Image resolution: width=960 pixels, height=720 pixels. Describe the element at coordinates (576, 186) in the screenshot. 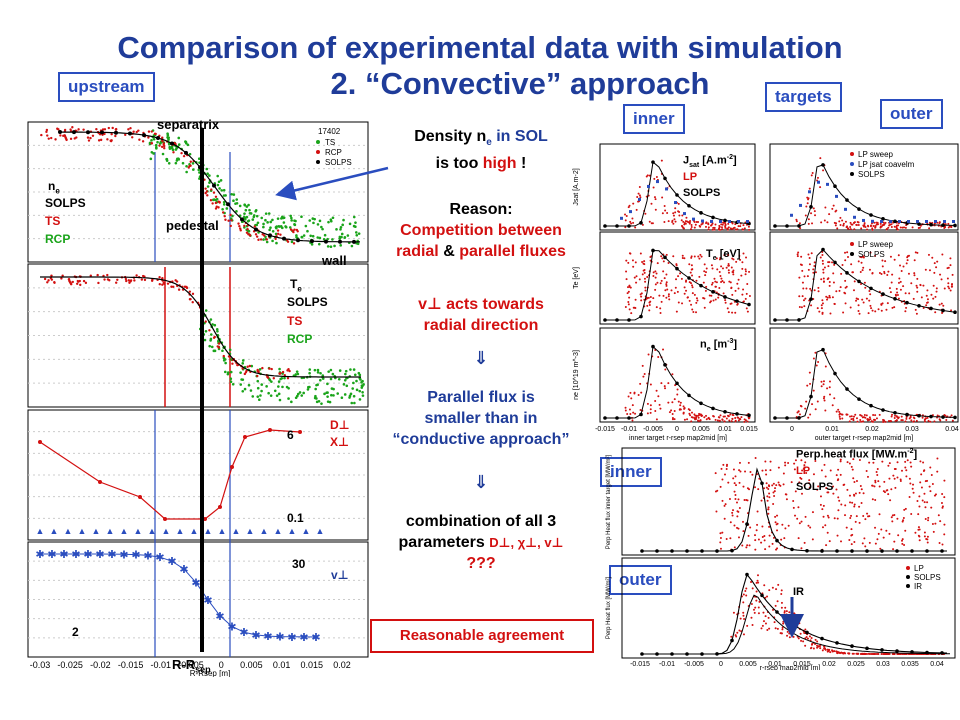

I see `y-axis-label: Jsat [A.m-2]` at that location.